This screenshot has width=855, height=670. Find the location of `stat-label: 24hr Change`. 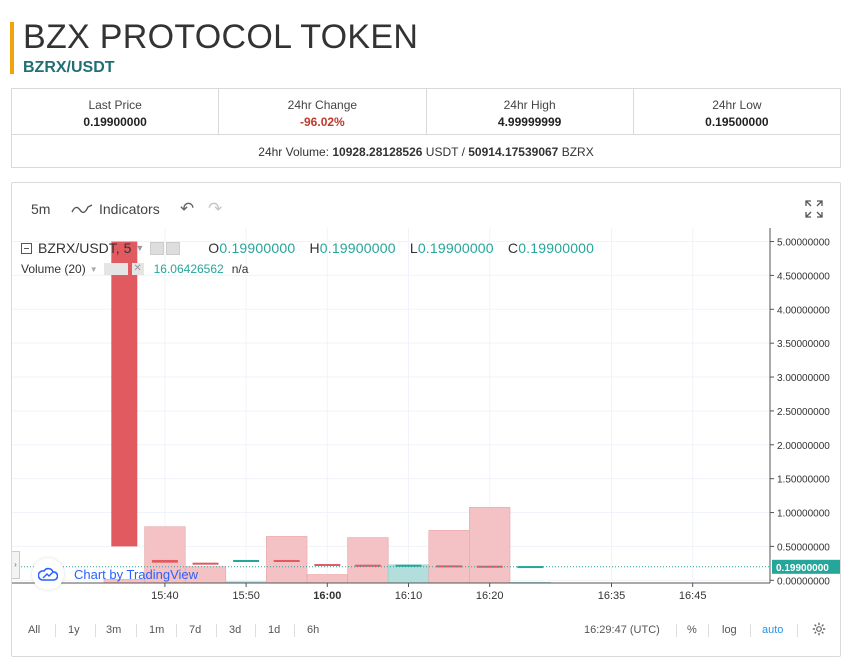

stat-label: 24hr Change is located at coordinates (322, 105).